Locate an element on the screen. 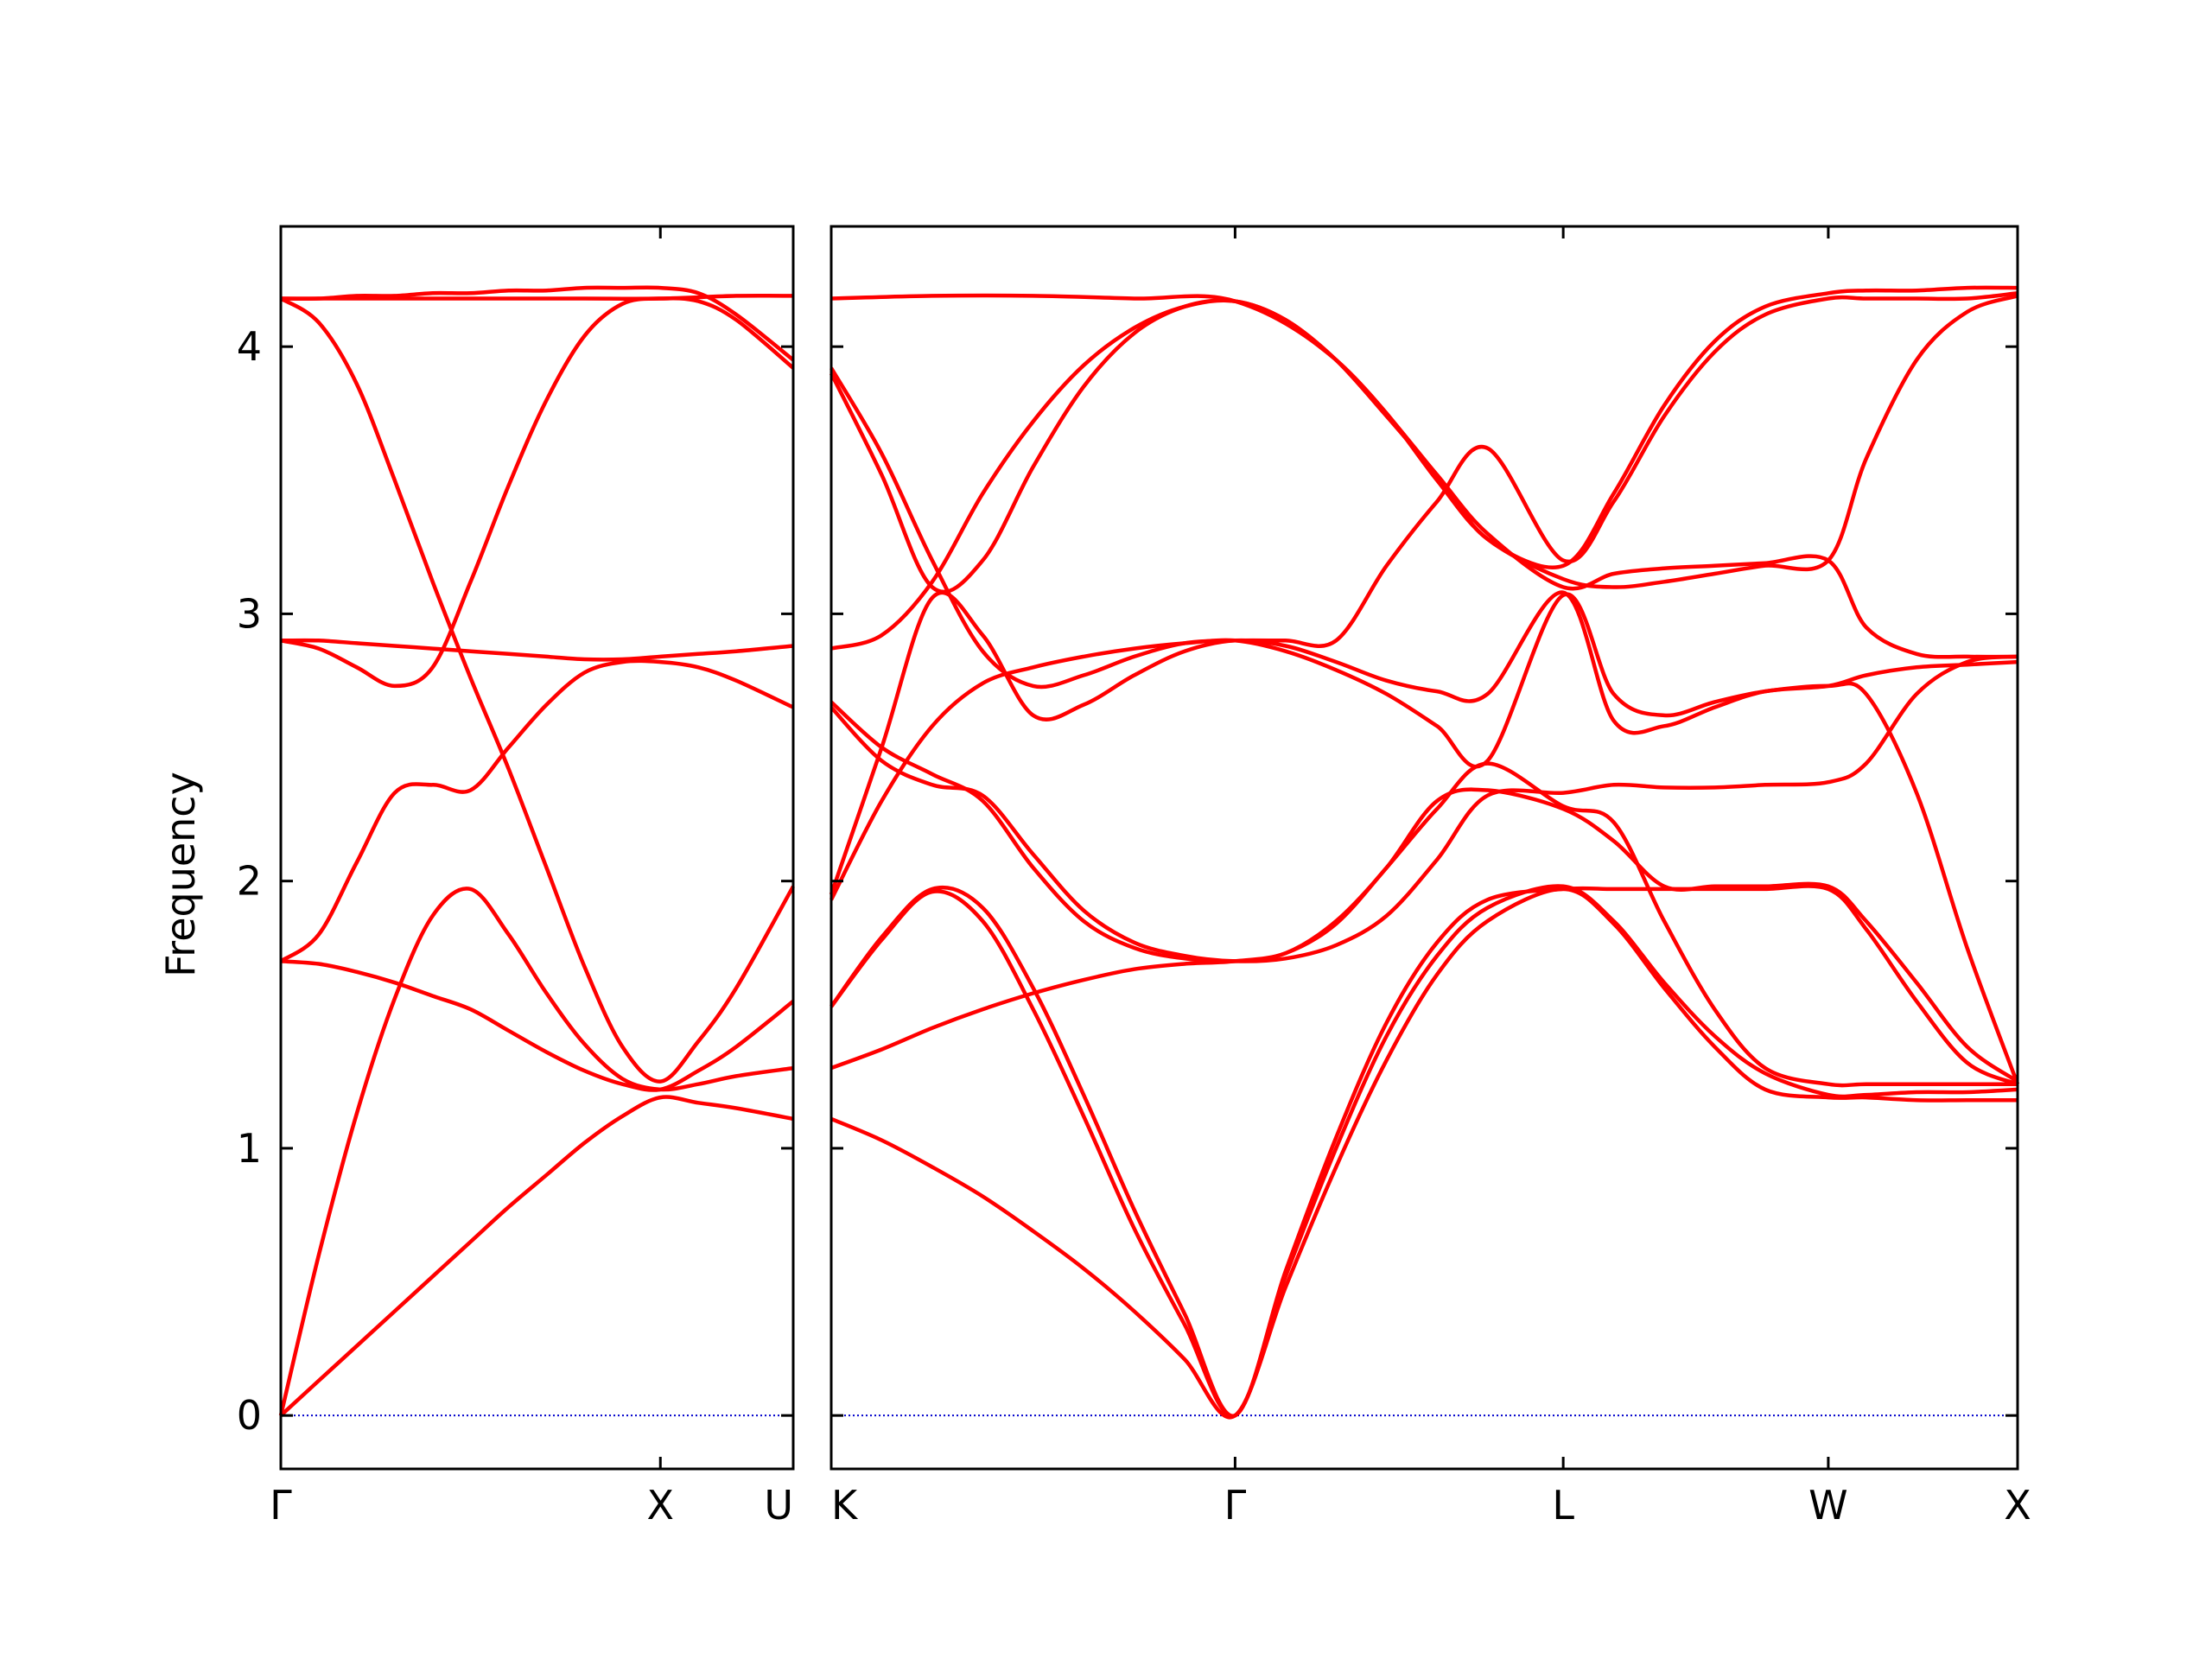  y-tick-label: 2 is located at coordinates (249, 881).